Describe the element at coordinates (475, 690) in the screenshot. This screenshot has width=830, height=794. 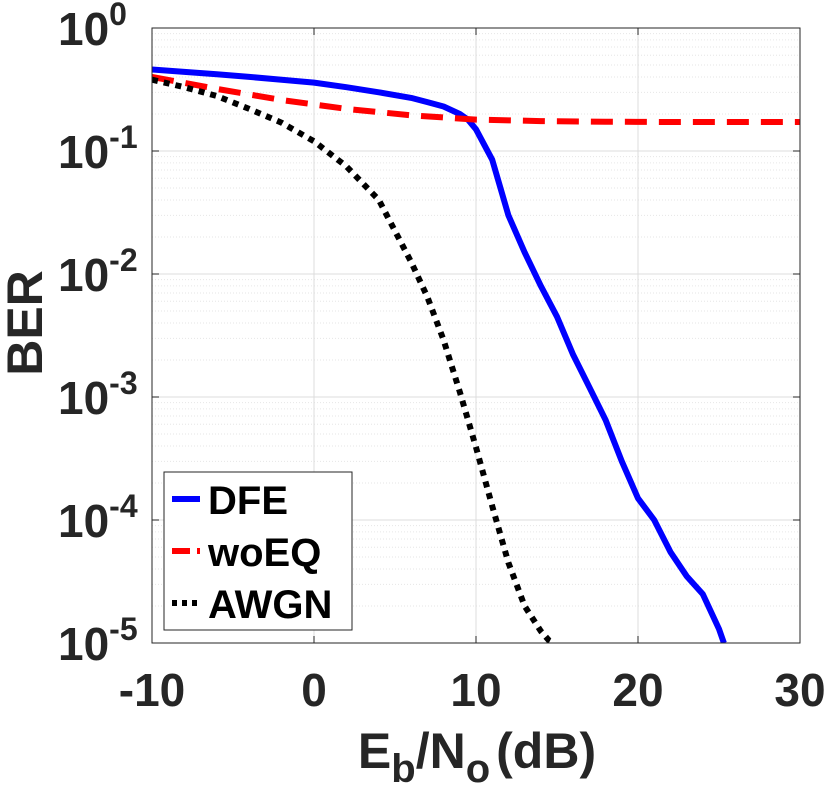
I see `x-tick-label: 10` at that location.